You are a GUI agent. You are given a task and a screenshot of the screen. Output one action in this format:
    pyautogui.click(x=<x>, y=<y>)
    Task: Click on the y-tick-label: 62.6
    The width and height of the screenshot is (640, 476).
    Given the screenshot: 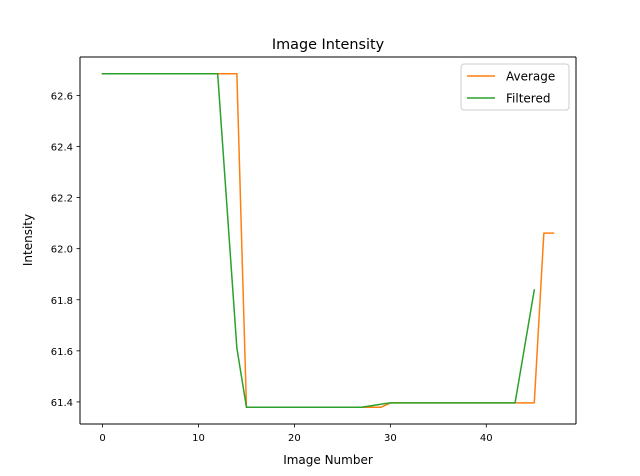 What is the action you would take?
    pyautogui.click(x=62, y=96)
    